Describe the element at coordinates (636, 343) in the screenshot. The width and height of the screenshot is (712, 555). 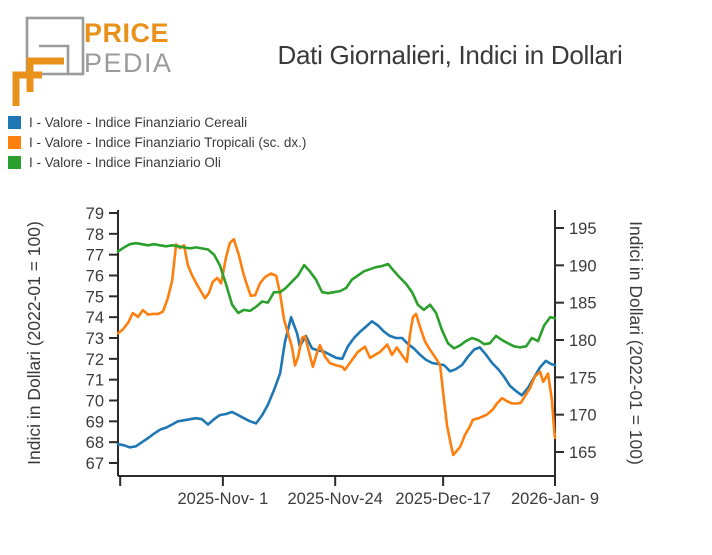
I see `right-axis-title: Indici in Dollari (2022-01 = 100)` at that location.